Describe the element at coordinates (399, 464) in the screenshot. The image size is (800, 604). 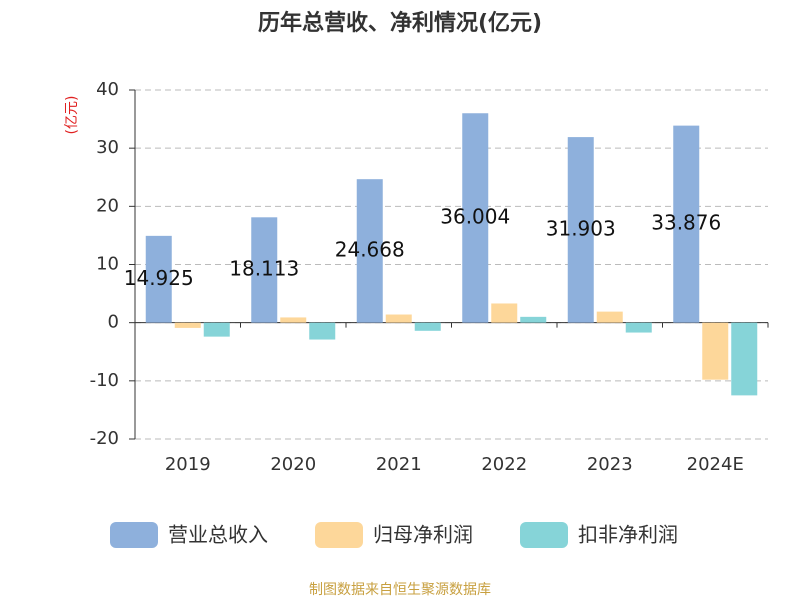
I see `x-tick-label: 2021` at that location.